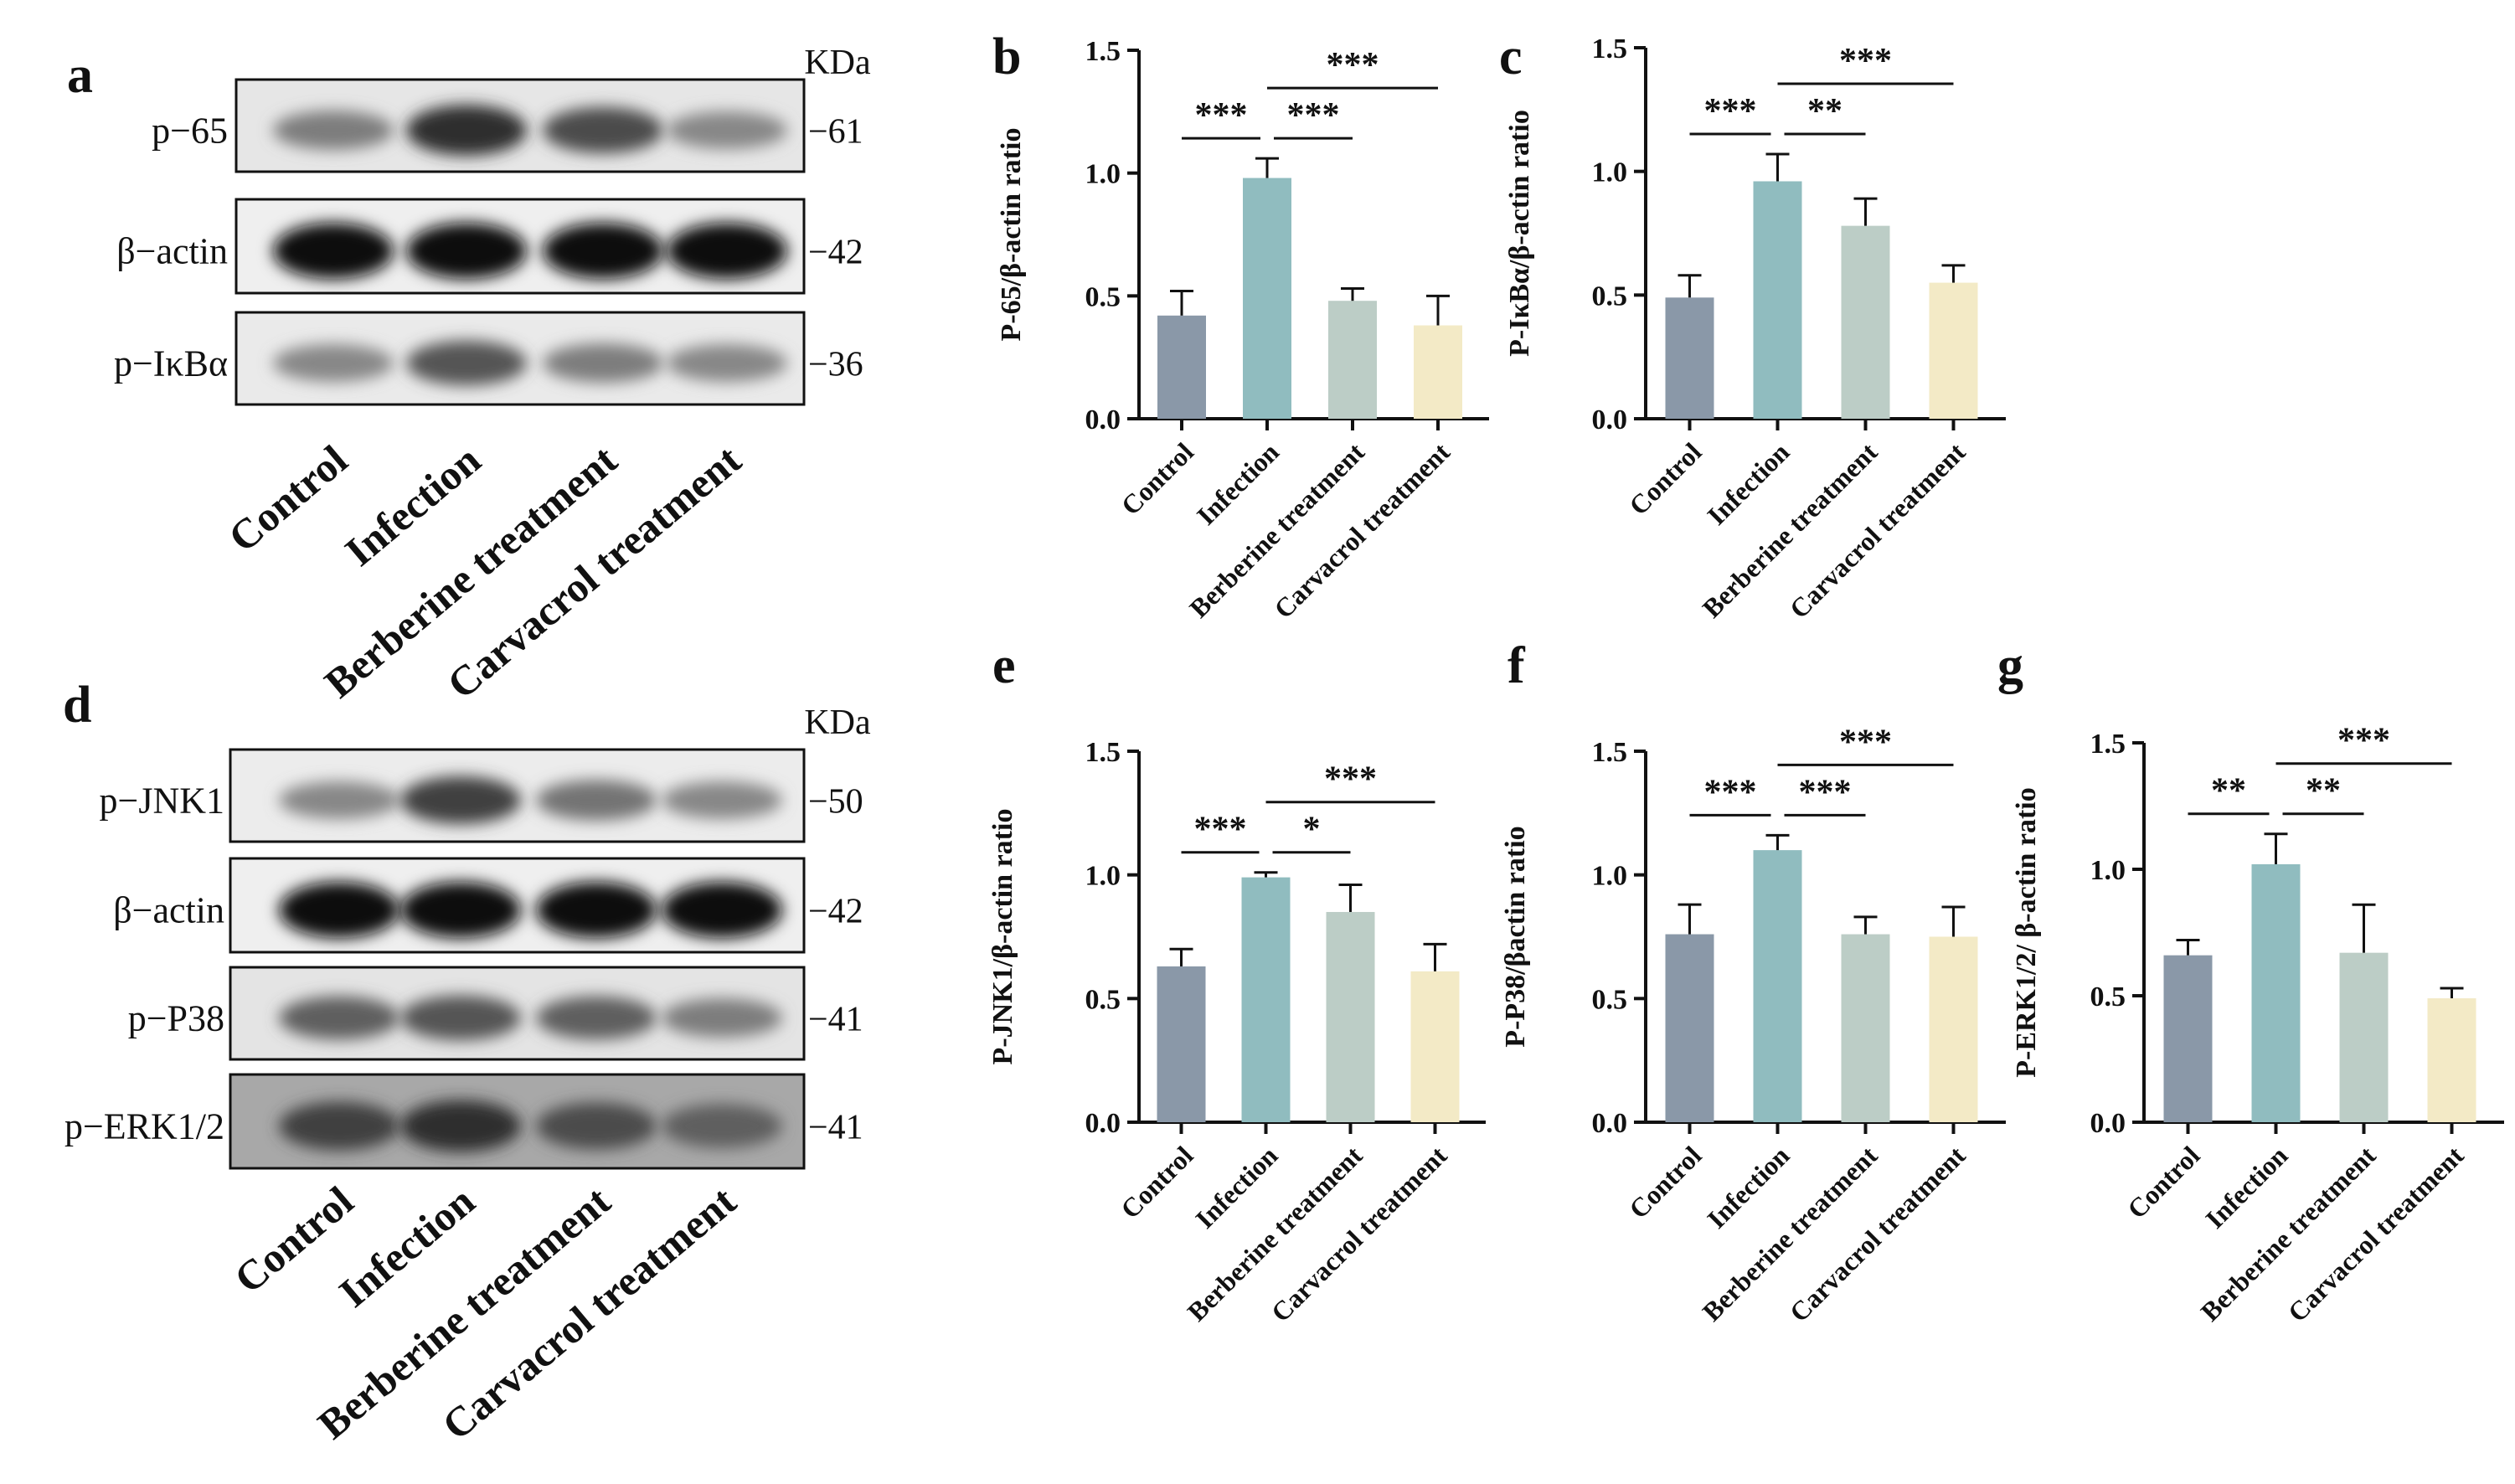 The image size is (2515, 1484). Describe the element at coordinates (835, 132) in the screenshot. I see `kda-marker: −61` at that location.